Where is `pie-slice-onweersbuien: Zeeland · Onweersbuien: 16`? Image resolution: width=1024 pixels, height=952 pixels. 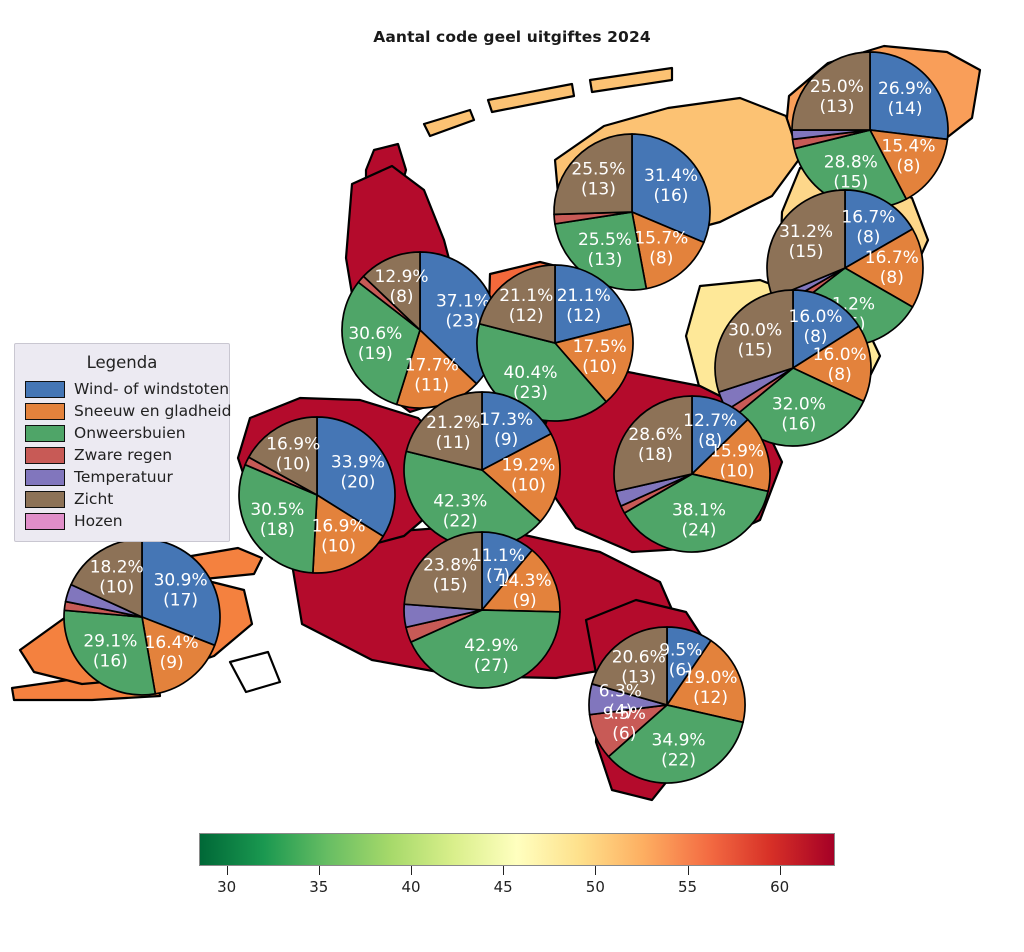
pie-slice-onweersbuien: Zeeland · Onweersbuien: 16 is located at coordinates (110, 652).